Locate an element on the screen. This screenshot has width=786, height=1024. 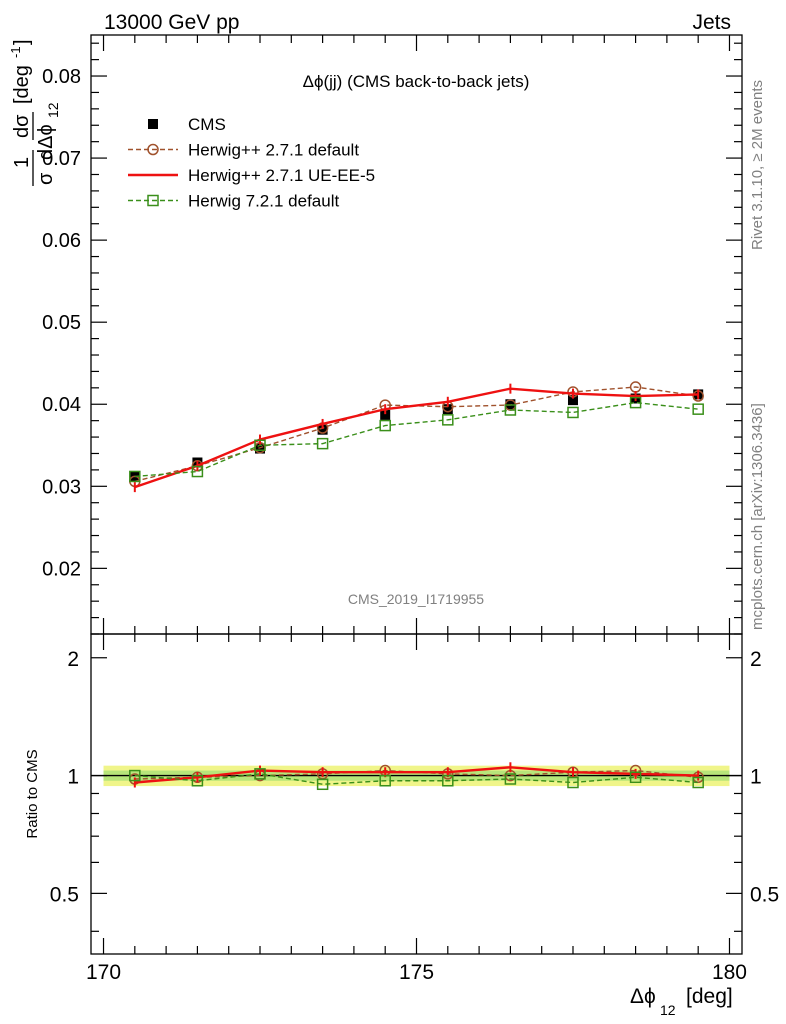
legend-herwig-7-2-1-default-marker is located at coordinates (153, 200).